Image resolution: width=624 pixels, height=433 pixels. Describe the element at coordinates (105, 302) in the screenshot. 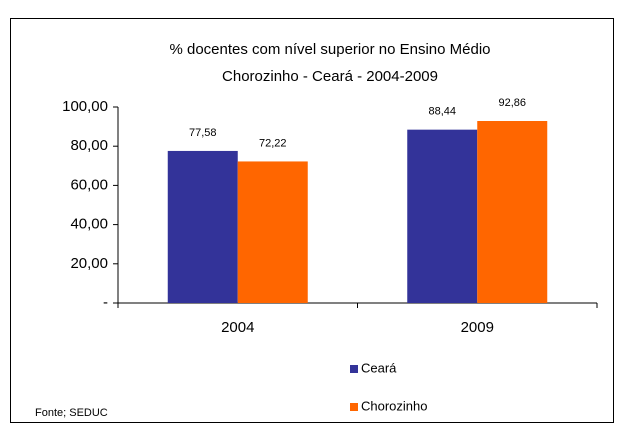

I see `y-tick-label: -` at that location.